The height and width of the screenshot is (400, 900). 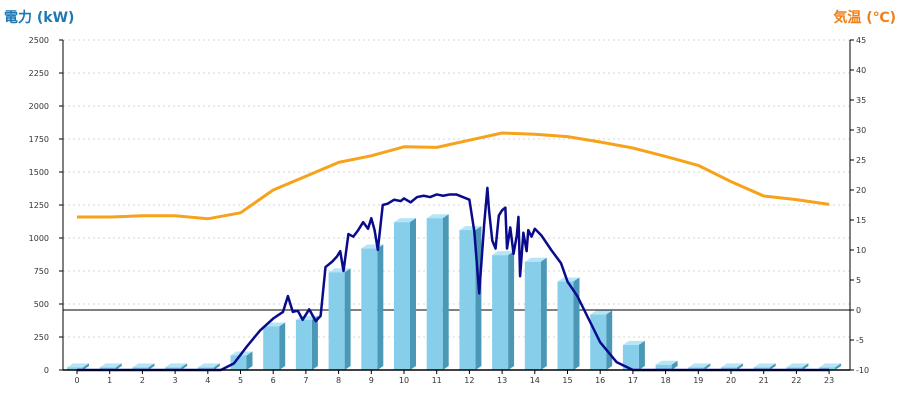 I want to click on left-axis-title: 電力 (kW), so click(x=39, y=17).